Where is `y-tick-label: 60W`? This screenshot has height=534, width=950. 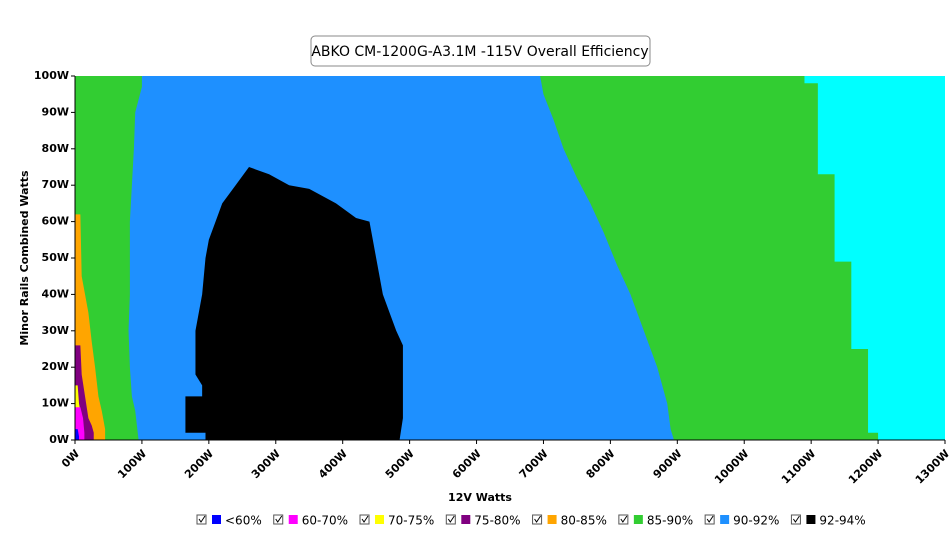
y-tick-label: 60W is located at coordinates (55, 221).